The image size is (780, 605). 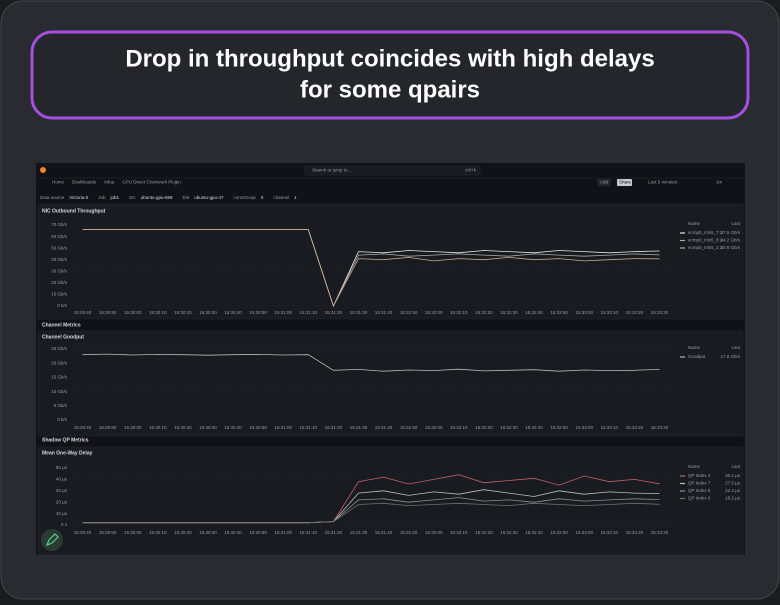 I want to click on y-tick-label: 15 Gb/s, so click(x=59, y=377).